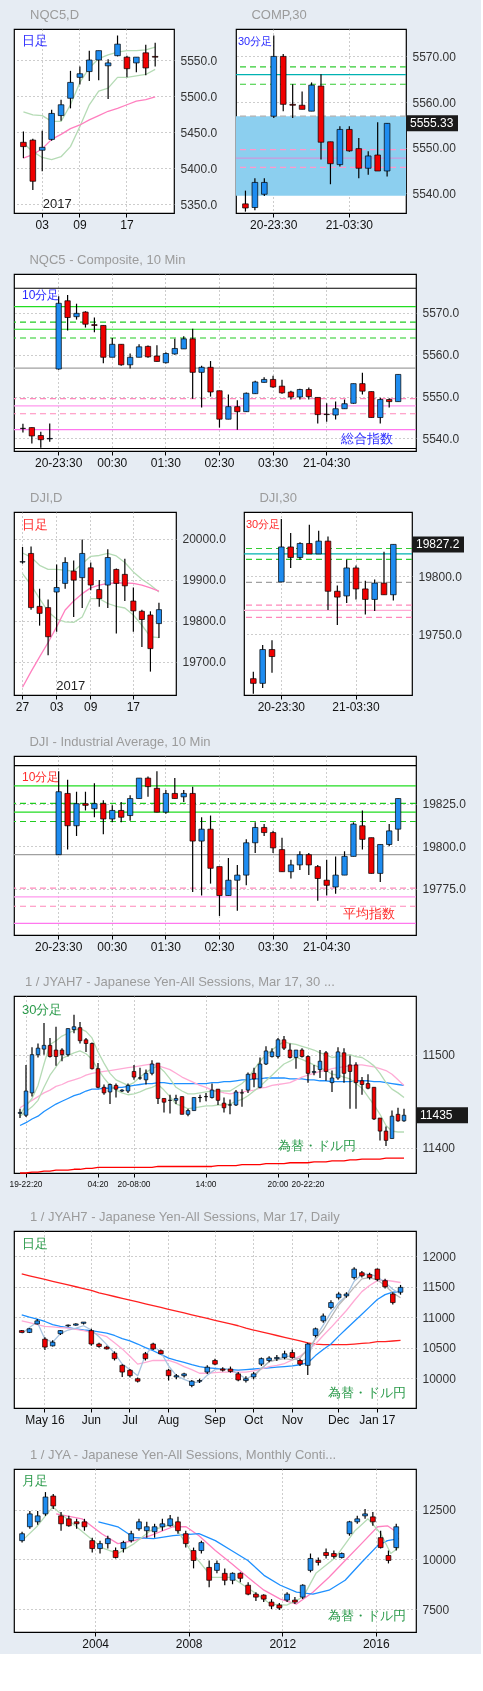  I want to click on x-tick-label: 20:00, so click(278, 1183).